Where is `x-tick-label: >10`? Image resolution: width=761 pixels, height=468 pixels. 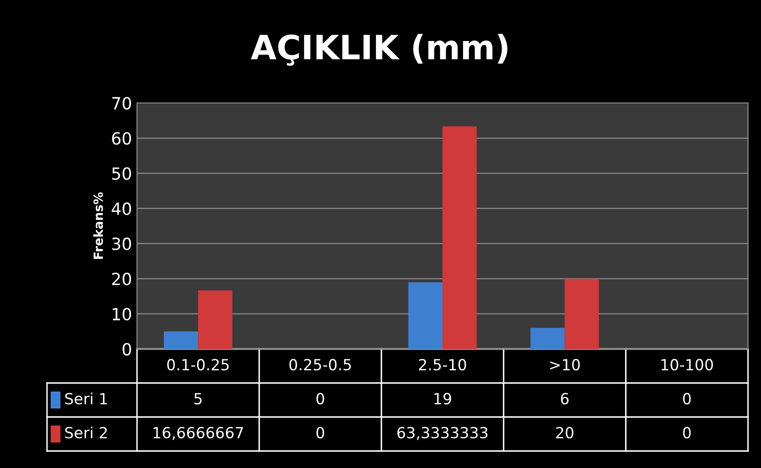
x-tick-label: >10 is located at coordinates (565, 364).